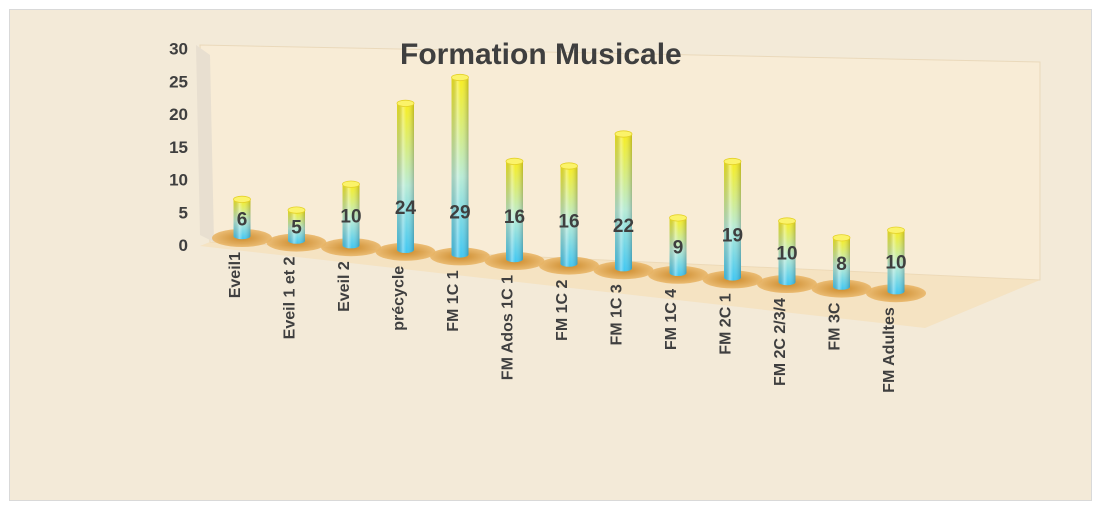 The image size is (1100, 509). Describe the element at coordinates (453, 300) in the screenshot. I see `x-tick-label: FM 1C 1` at that location.